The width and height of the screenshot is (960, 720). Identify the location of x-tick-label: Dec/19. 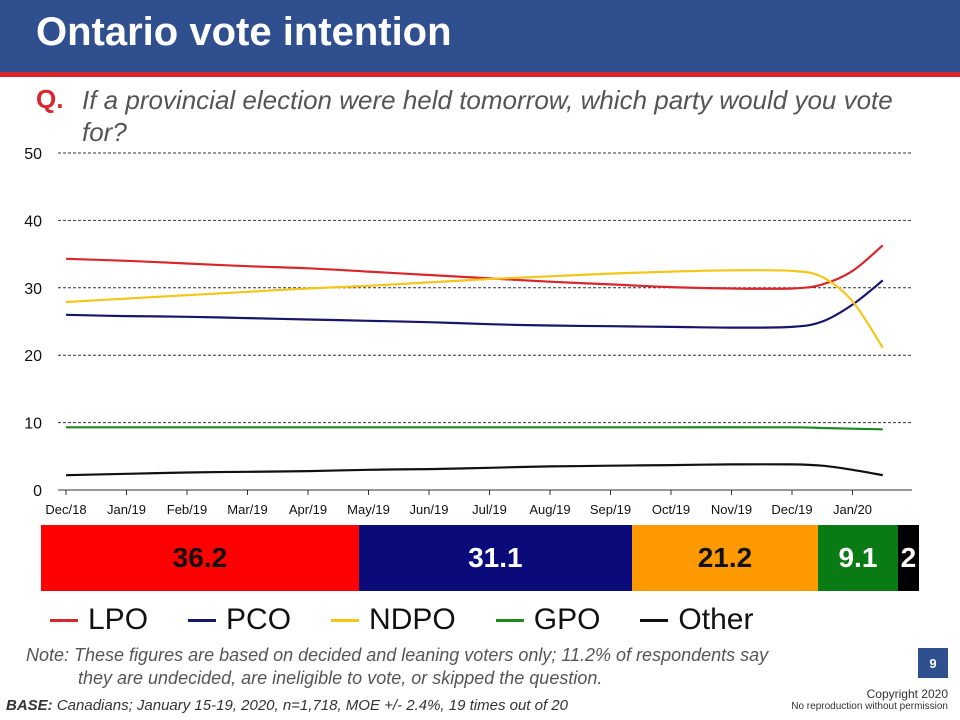
(791, 509).